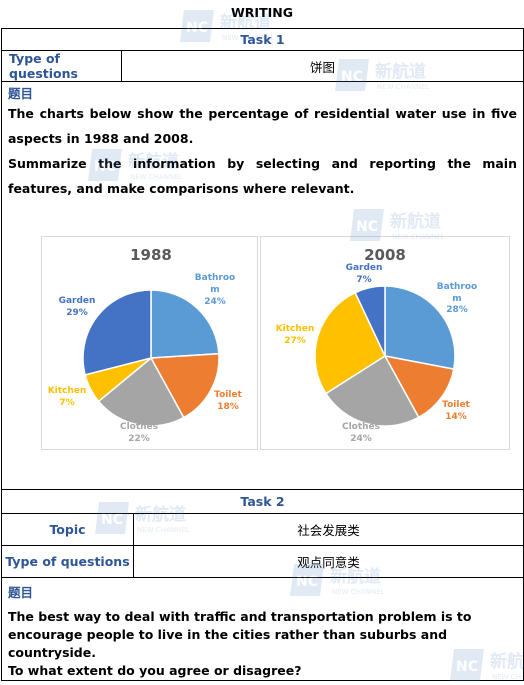 This screenshot has height=685, width=524. What do you see at coordinates (155, 670) in the screenshot?
I see `task2-question-line2: To what extent do you agree or disagree?` at bounding box center [155, 670].